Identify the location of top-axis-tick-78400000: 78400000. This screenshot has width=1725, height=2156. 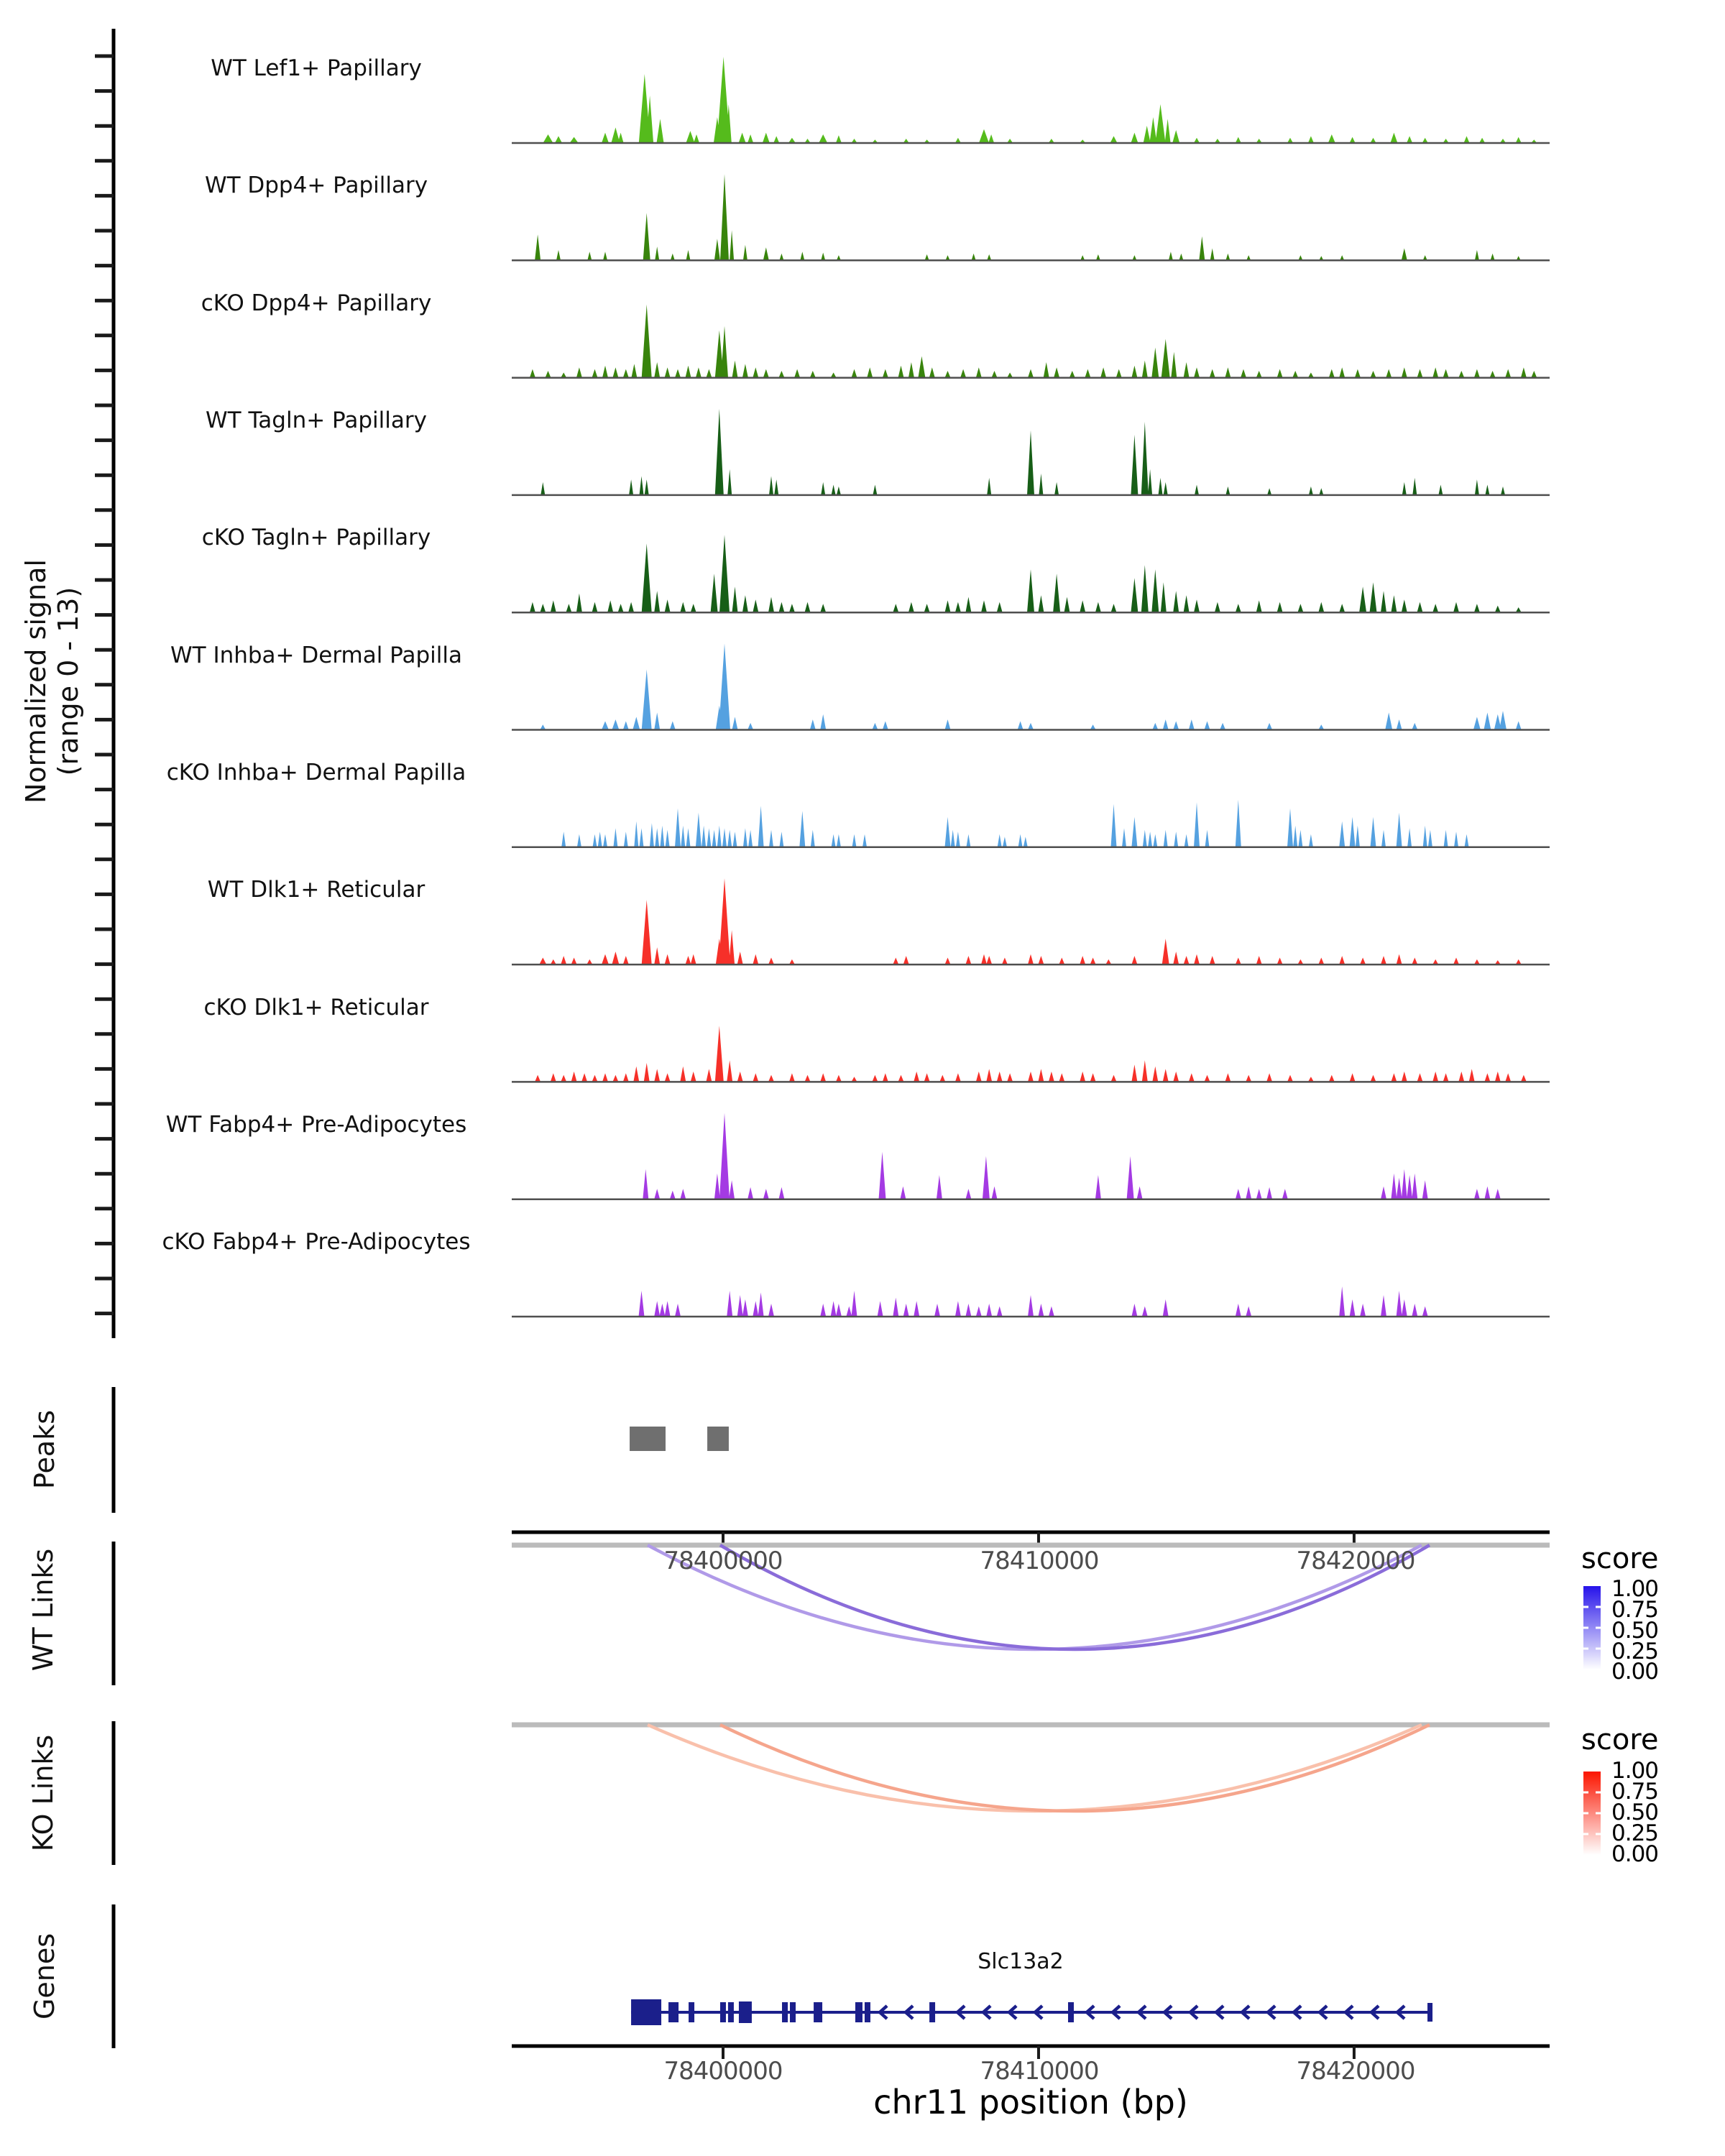
(723, 1561).